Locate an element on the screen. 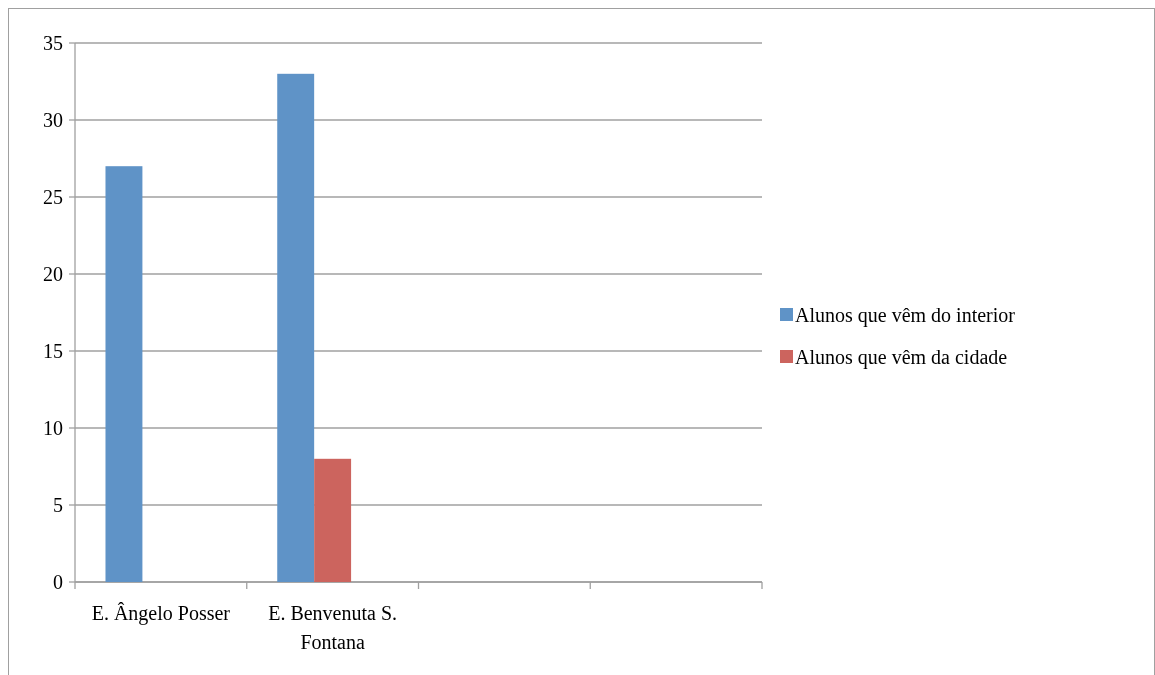  y-tick-label: 30 is located at coordinates (53, 120).